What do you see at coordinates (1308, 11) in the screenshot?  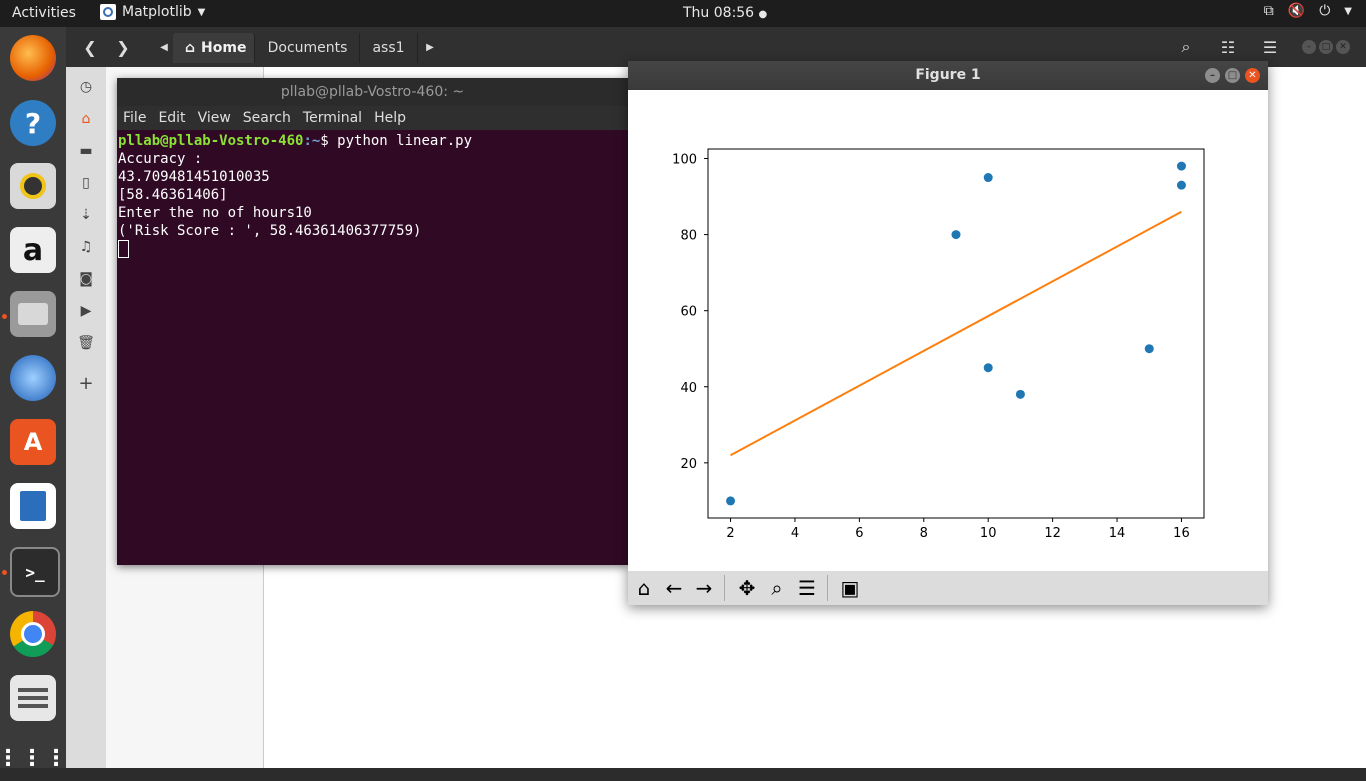 I see `system-tray: ⧉ 🔇 ⏻ ▼` at bounding box center [1308, 11].